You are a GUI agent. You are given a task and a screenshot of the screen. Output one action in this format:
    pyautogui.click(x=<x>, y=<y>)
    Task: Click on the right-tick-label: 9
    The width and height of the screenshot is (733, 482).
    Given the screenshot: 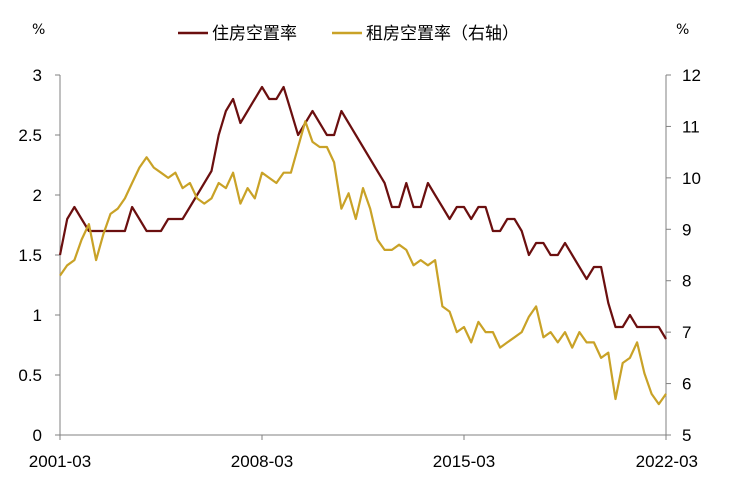 What is the action you would take?
    pyautogui.click(x=686, y=229)
    